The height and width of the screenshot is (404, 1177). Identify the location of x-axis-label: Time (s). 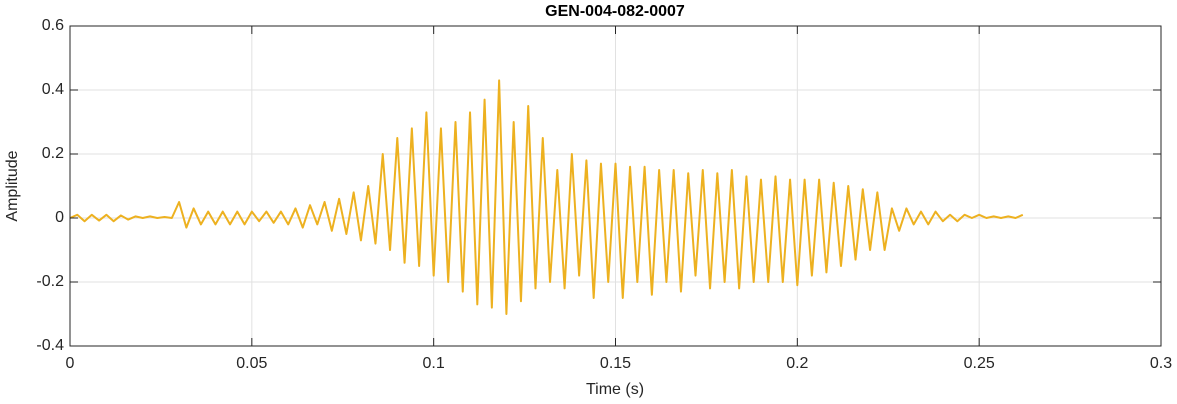
(615, 389).